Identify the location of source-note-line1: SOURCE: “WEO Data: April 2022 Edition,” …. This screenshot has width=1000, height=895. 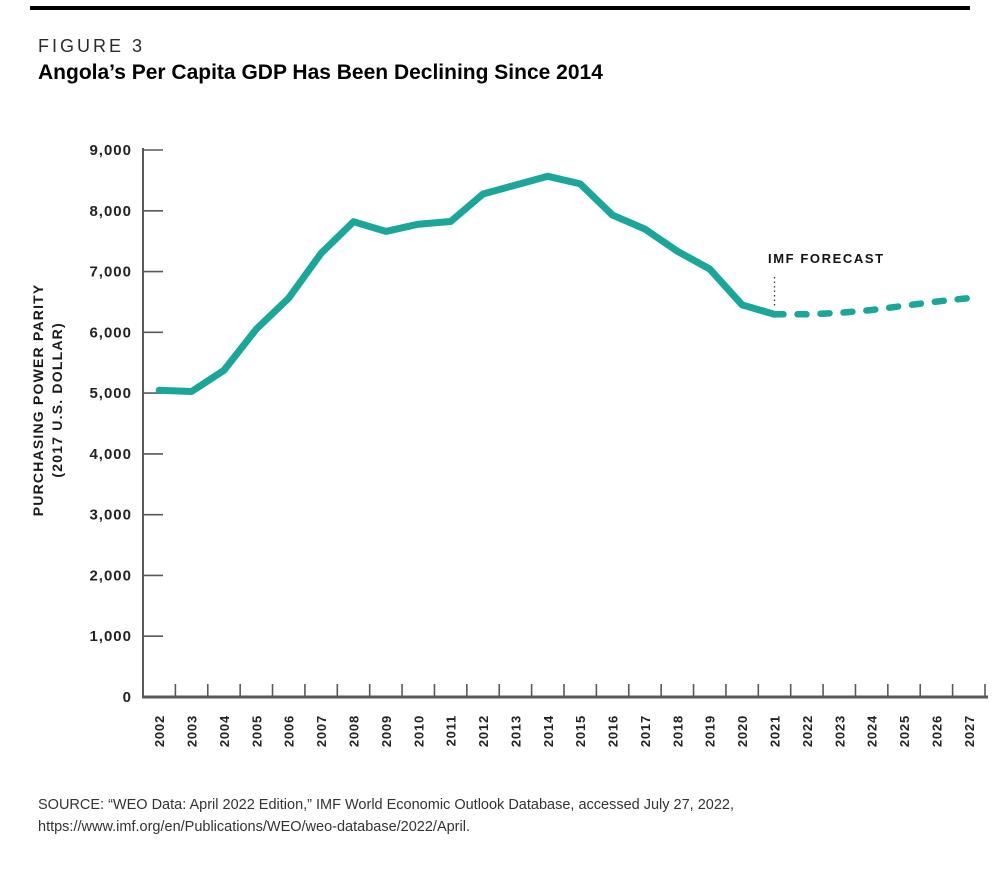
(386, 805).